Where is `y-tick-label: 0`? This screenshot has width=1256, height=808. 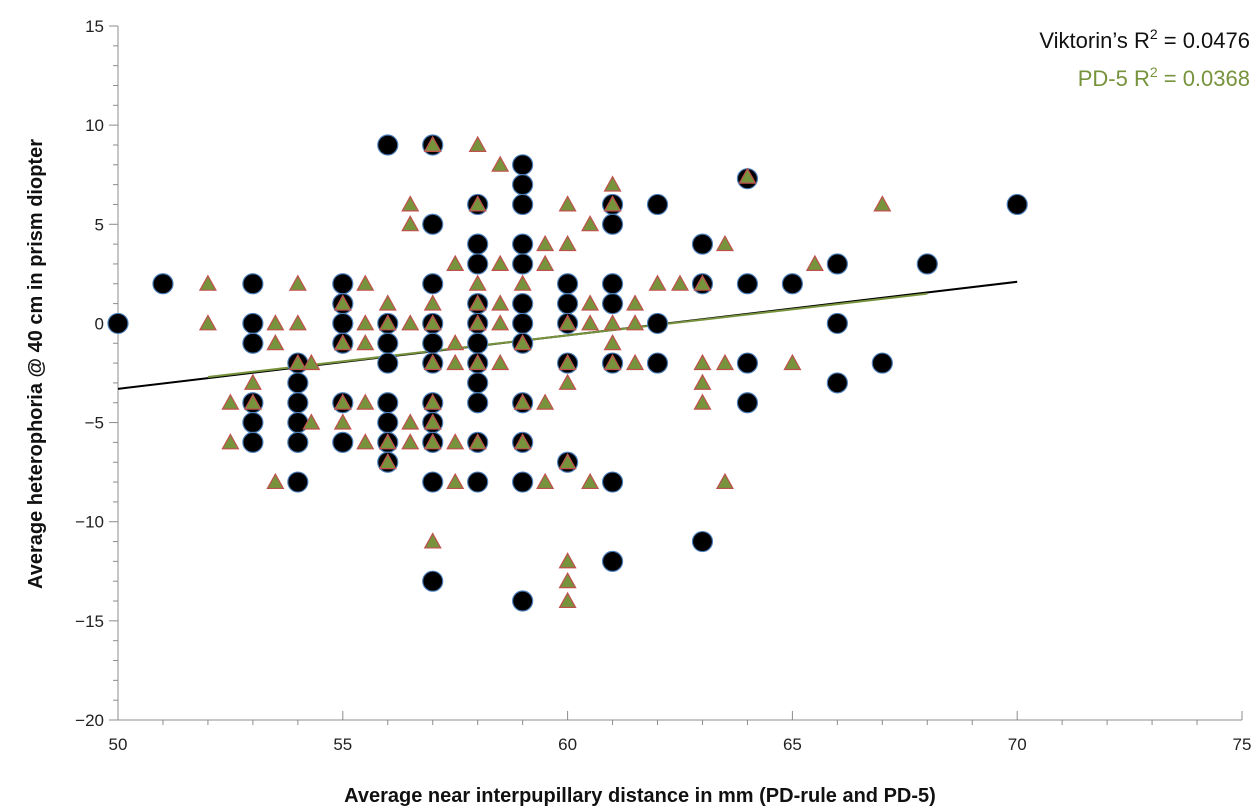
y-tick-label: 0 is located at coordinates (99, 323).